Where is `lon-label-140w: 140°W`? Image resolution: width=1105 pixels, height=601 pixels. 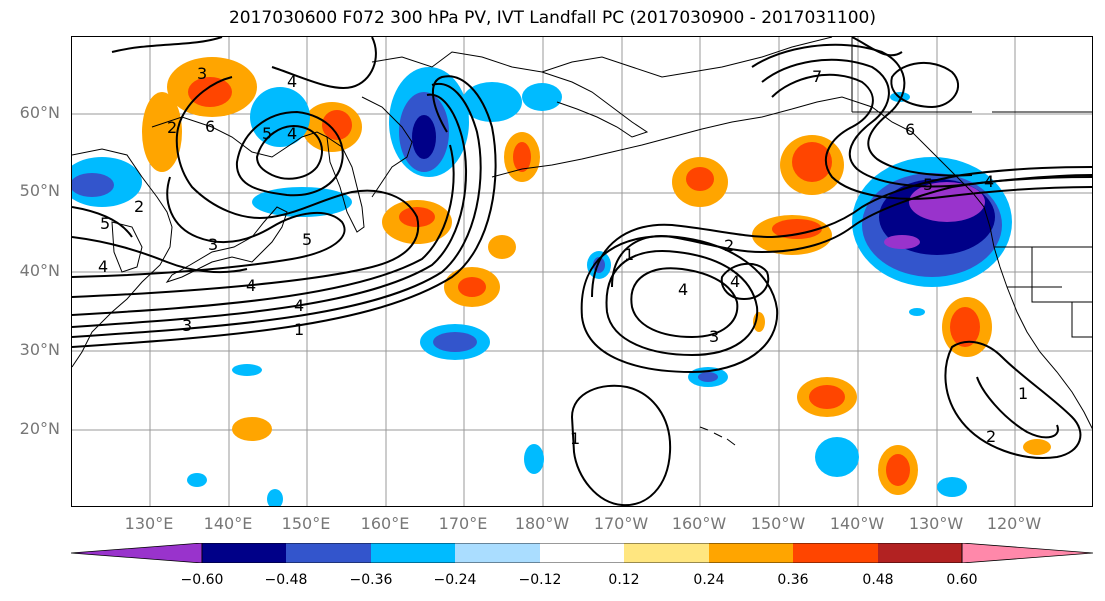
lon-label-140w: 140°W is located at coordinates (857, 523).